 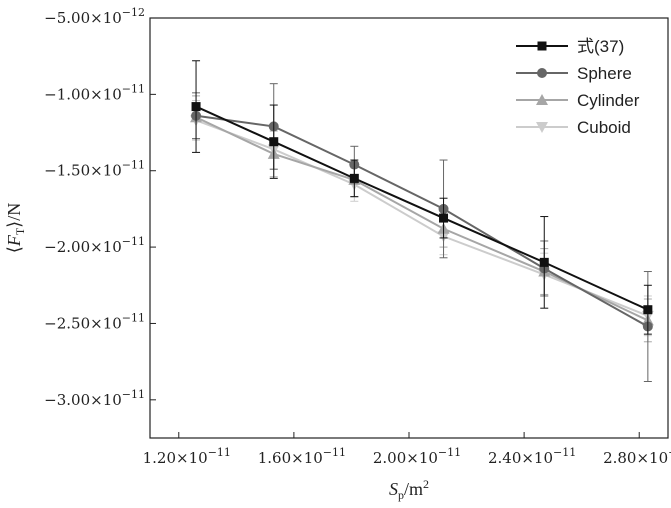 I want to click on x-tick-label: 1.60×10⁻¹¹, so click(x=302, y=456).